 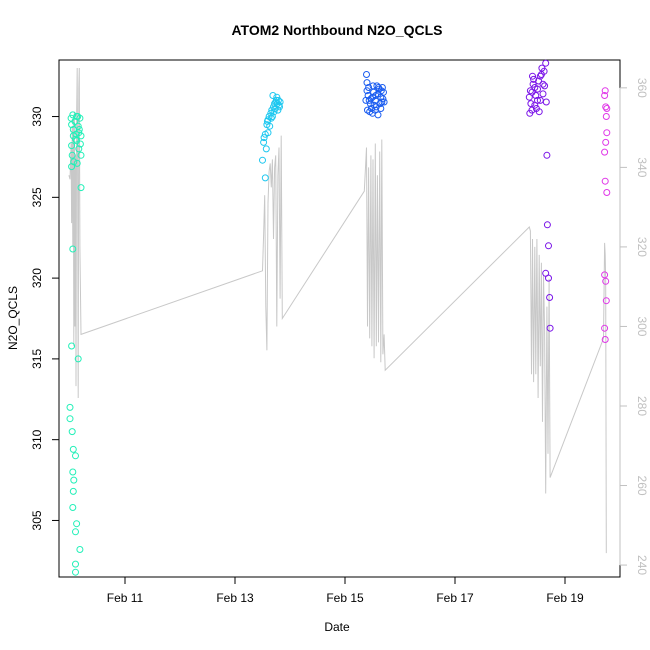 I want to click on x-tick-label: Feb 15, so click(x=345, y=598).